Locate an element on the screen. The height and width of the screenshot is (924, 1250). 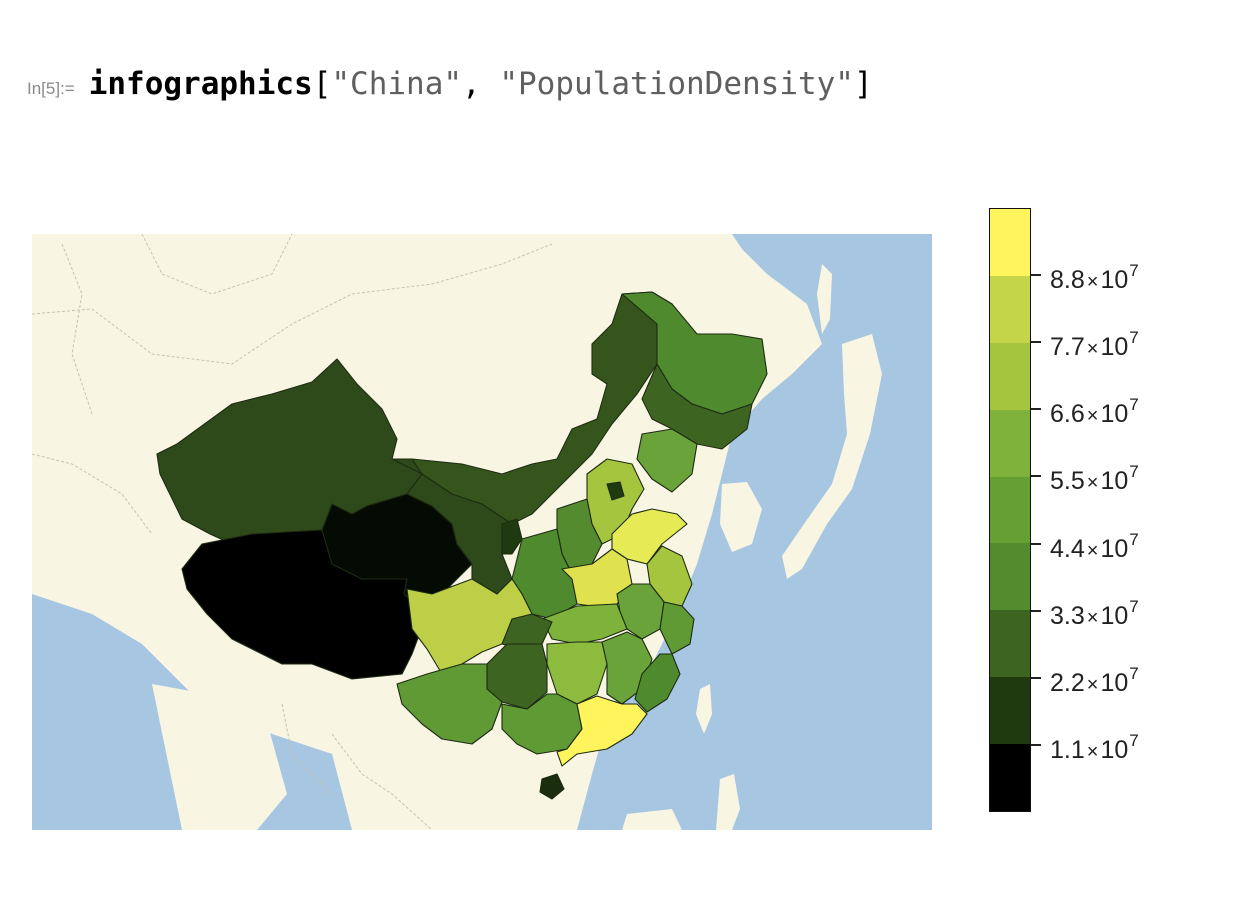
province-liaoning is located at coordinates (667, 460).